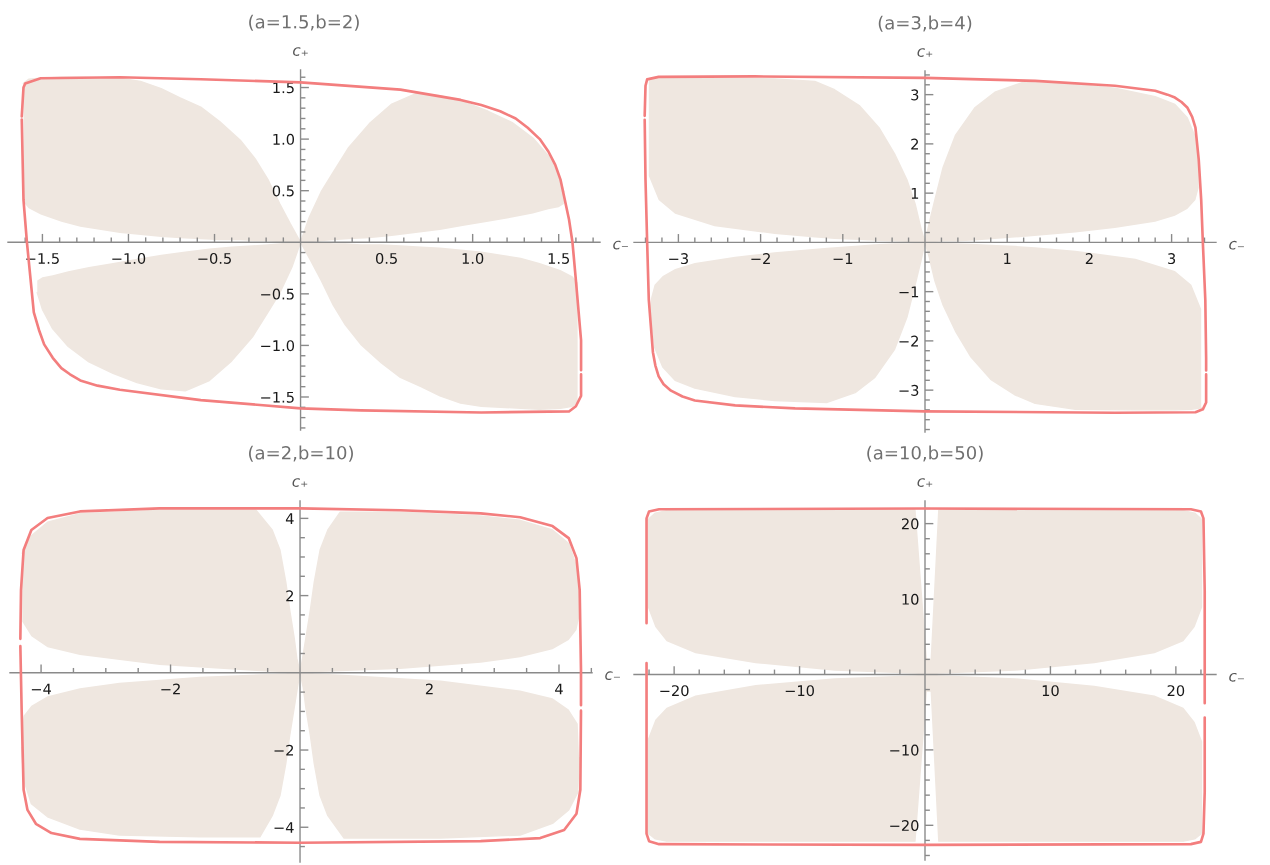  I want to click on x-tick-label: 1.0, so click(473, 258).